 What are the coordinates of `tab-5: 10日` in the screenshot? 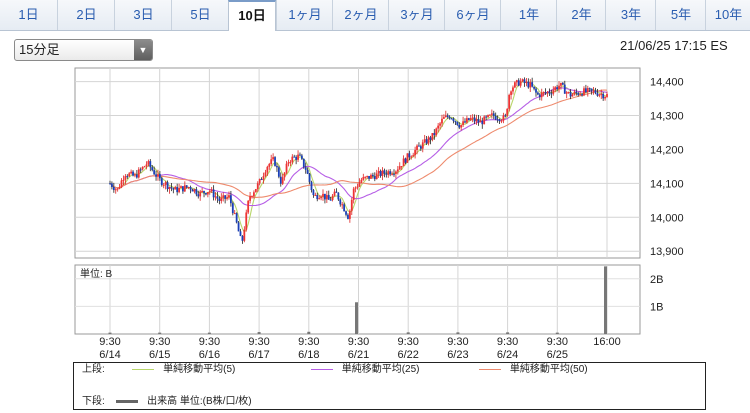 It's located at (252, 15).